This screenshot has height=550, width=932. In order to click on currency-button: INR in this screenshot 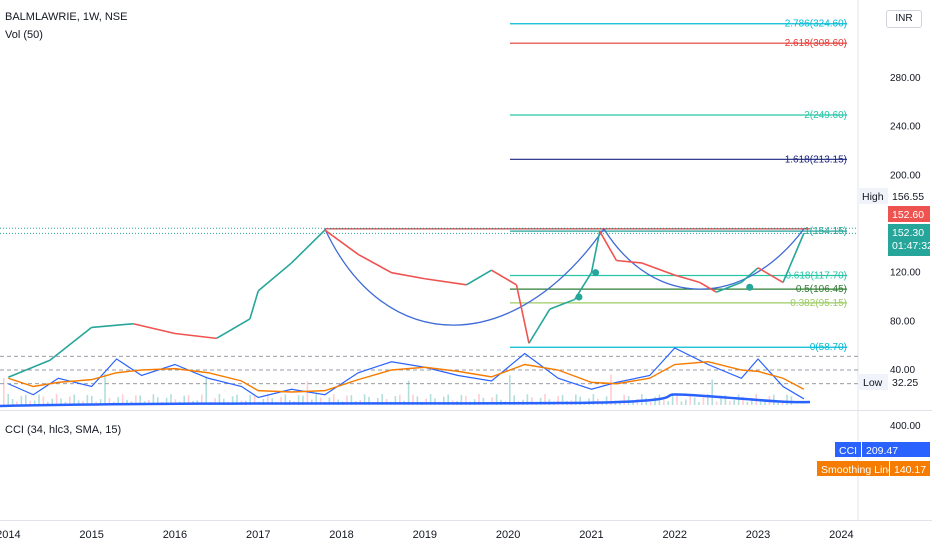, I will do `click(904, 19)`.